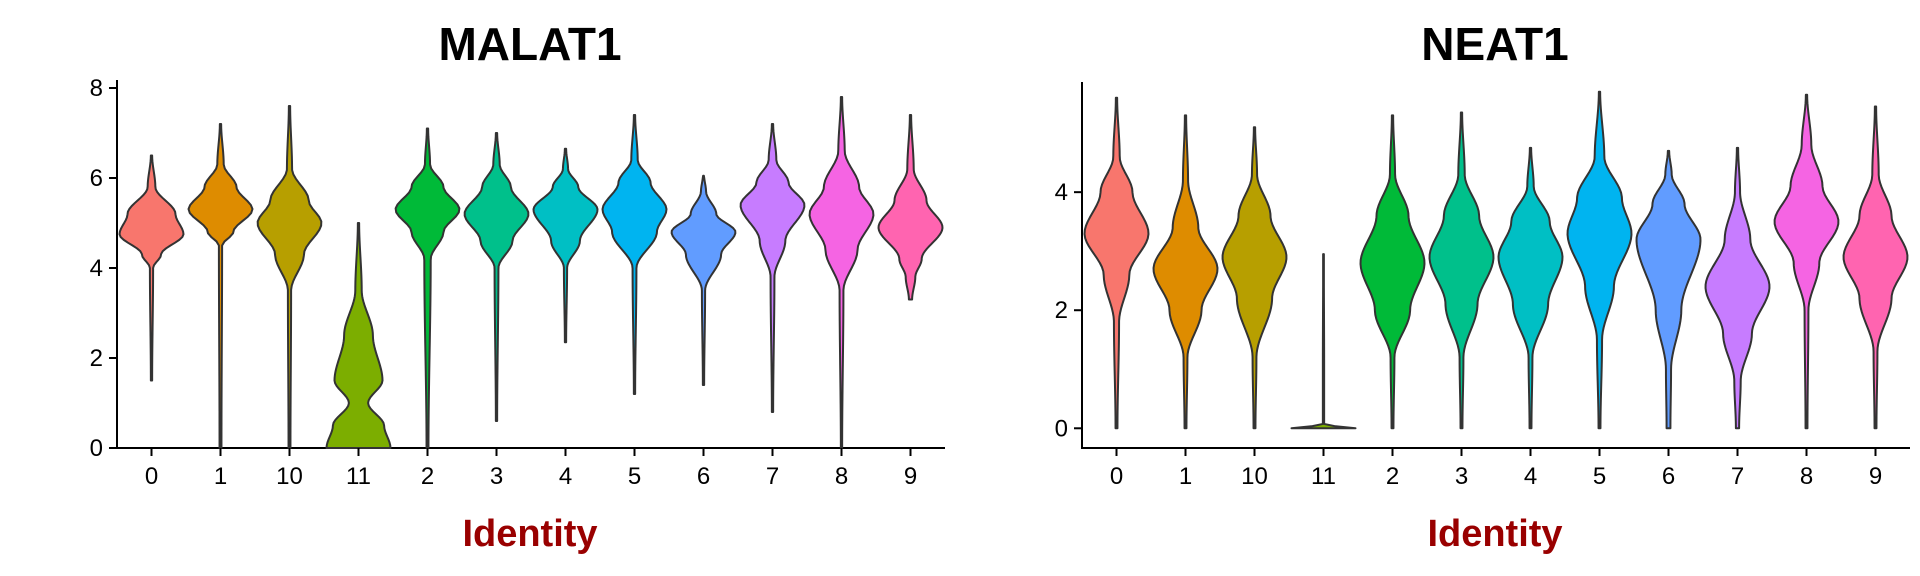  What do you see at coordinates (151, 476) in the screenshot?
I see `malat1-x-tick-label-0: 0` at bounding box center [151, 476].